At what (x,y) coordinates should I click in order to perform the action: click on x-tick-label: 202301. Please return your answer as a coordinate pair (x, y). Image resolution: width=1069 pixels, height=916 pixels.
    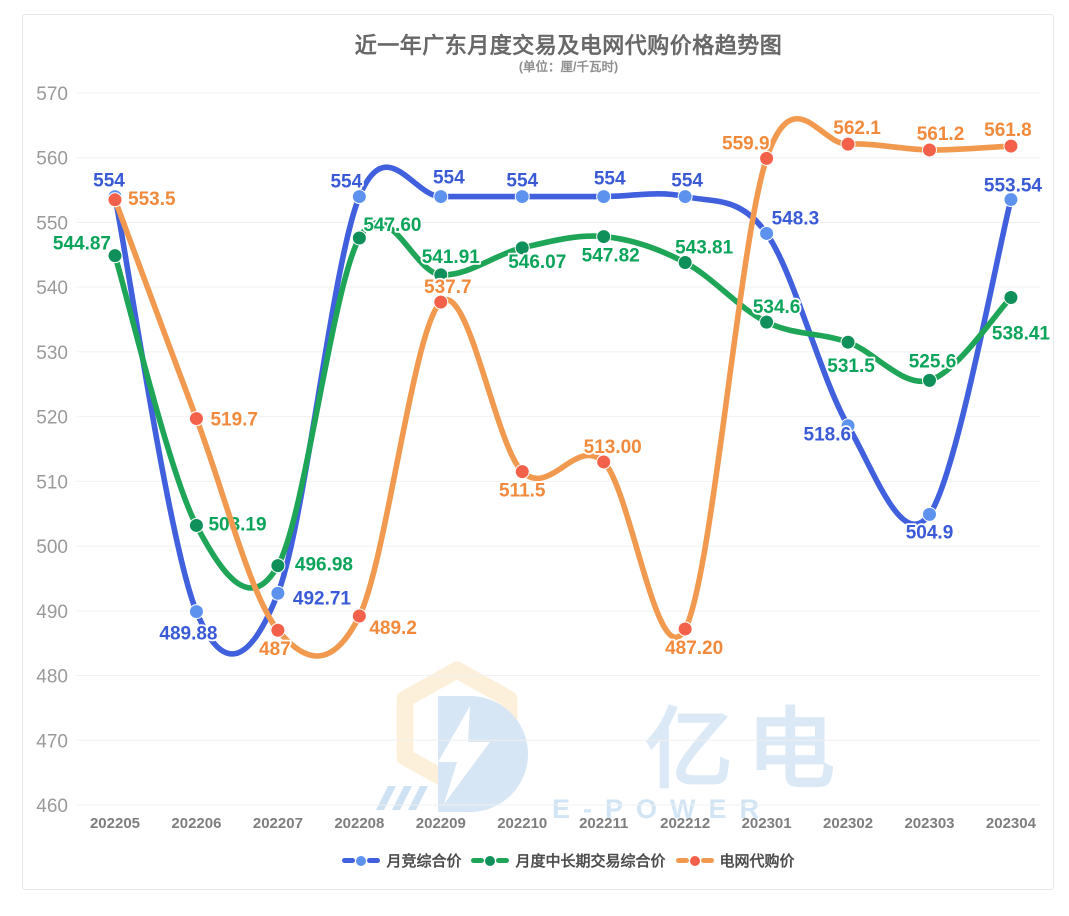
    Looking at the image, I should click on (767, 823).